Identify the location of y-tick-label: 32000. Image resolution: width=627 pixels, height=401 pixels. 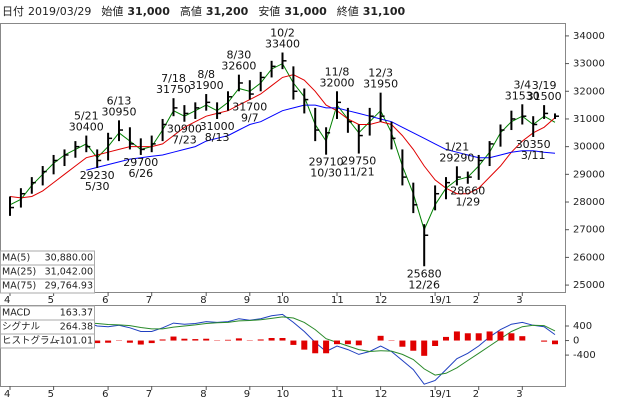
(589, 91).